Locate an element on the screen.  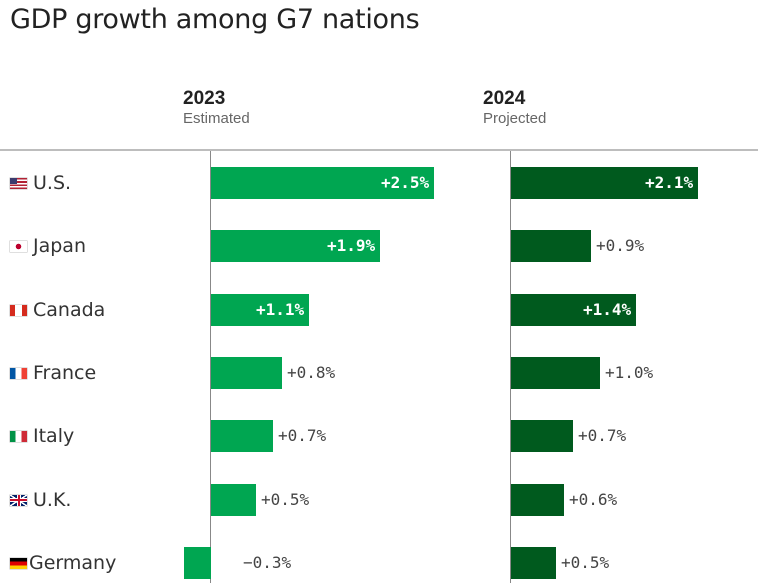
column-year: 2023 is located at coordinates (204, 98).